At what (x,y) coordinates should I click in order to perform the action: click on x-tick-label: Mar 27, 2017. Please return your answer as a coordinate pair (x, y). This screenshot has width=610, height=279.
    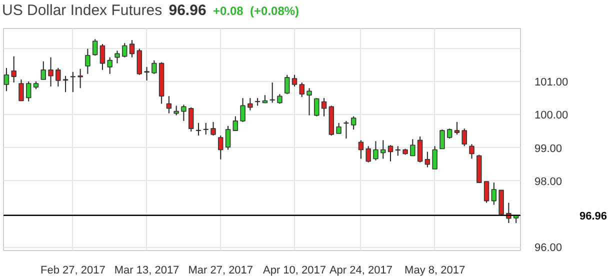
    Looking at the image, I should click on (221, 270).